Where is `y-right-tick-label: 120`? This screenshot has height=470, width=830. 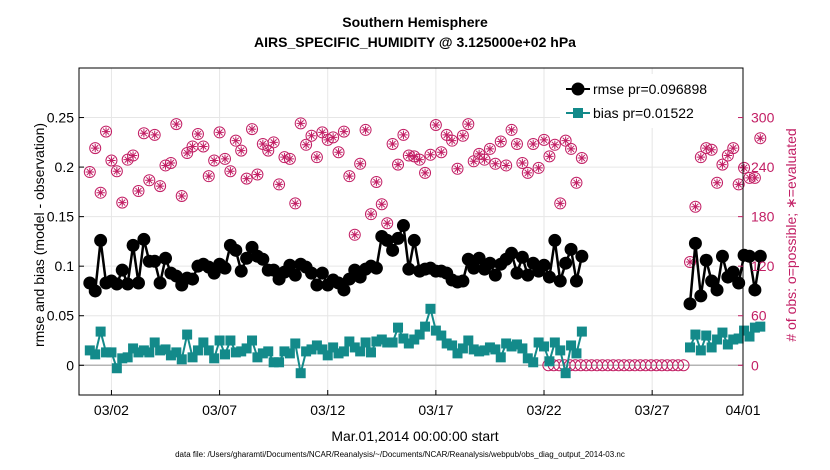
y-right-tick-label: 120 is located at coordinates (763, 266).